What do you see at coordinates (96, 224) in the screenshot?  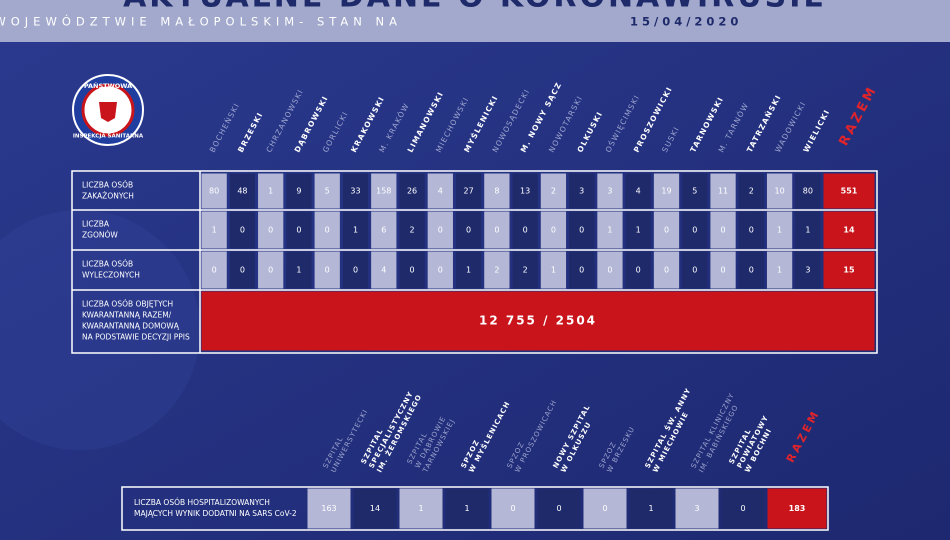 I see `row-label: LICZBA` at bounding box center [96, 224].